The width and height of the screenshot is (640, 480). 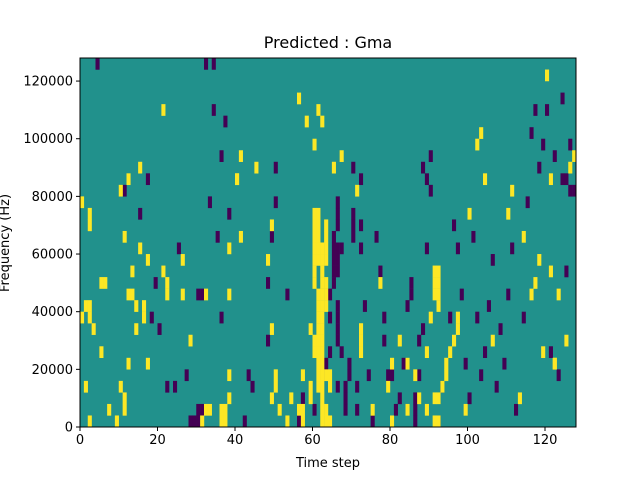 What do you see at coordinates (327, 463) in the screenshot?
I see `x-axis-label: Time step` at bounding box center [327, 463].